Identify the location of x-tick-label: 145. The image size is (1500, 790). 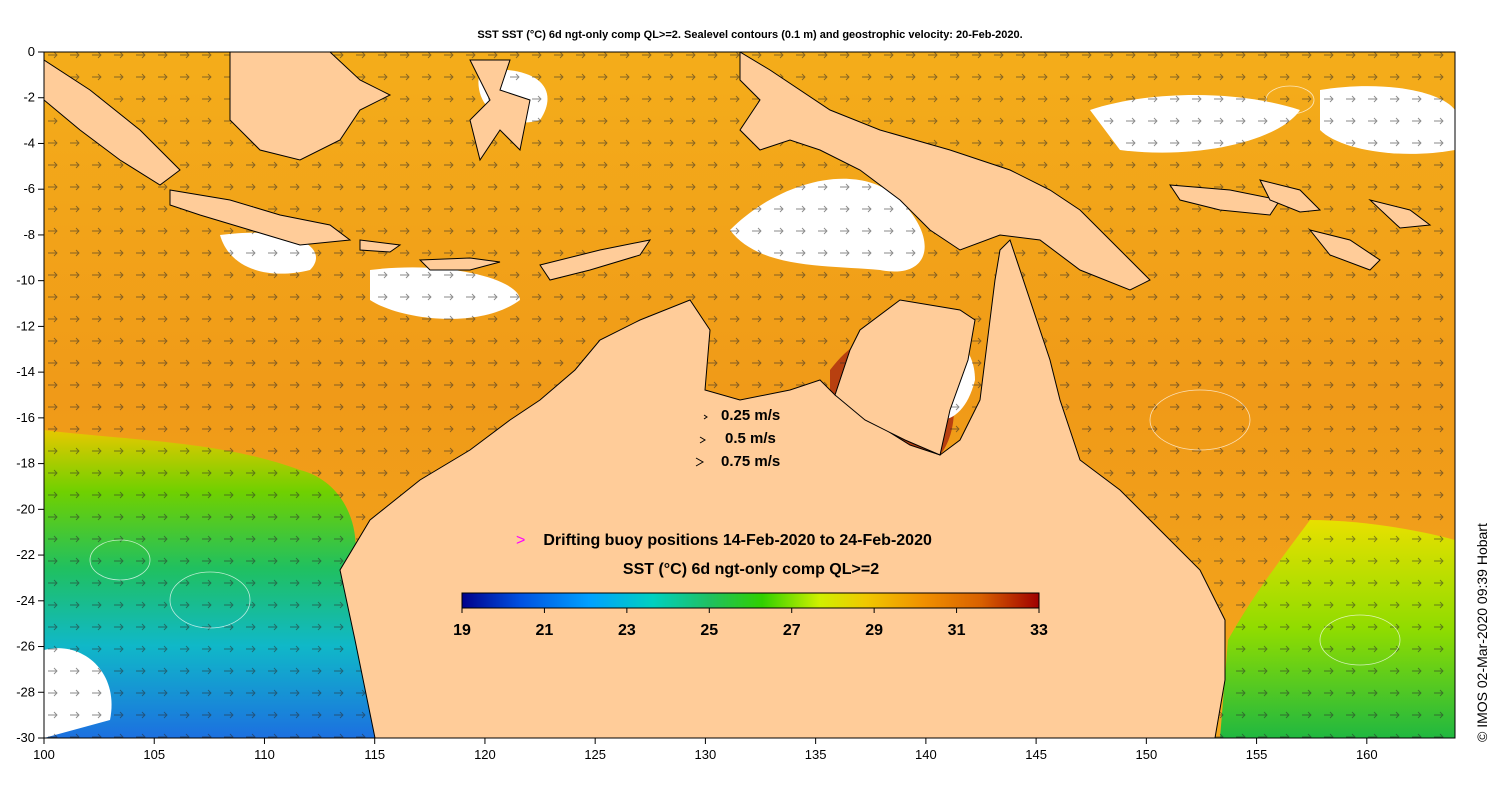
(1036, 754).